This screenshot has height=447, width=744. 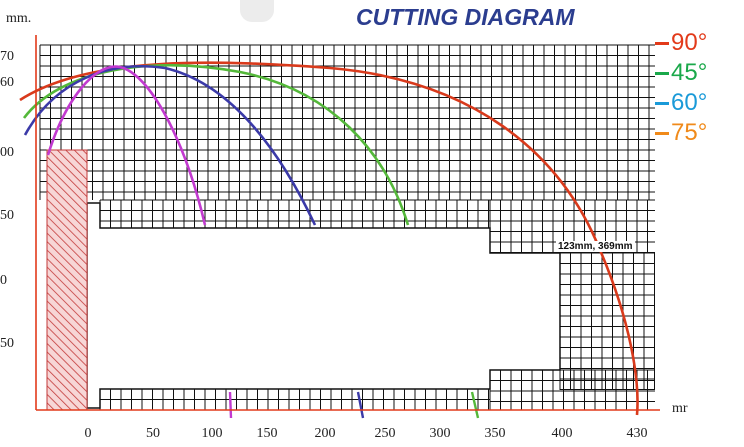 What do you see at coordinates (495, 433) in the screenshot?
I see `x-tick-label: 350` at bounding box center [495, 433].